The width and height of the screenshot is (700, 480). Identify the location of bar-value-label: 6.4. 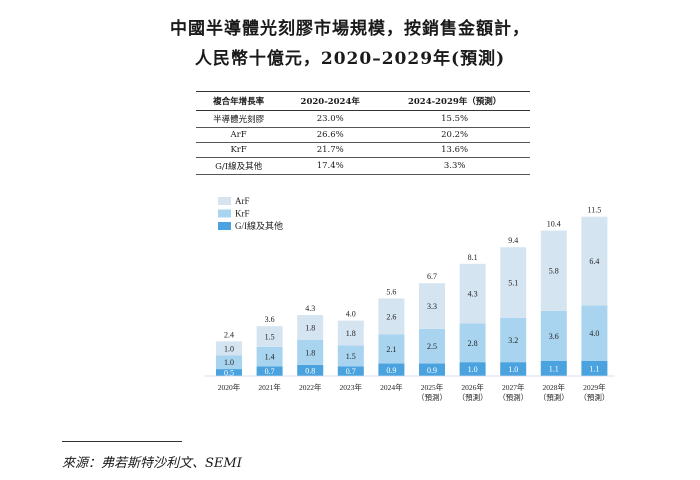
(594, 261).